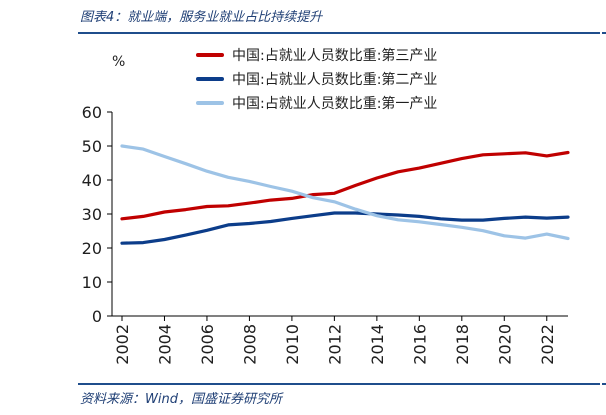 Image resolution: width=606 pixels, height=415 pixels. What do you see at coordinates (92, 248) in the screenshot?
I see `y-tick-label: 20` at bounding box center [92, 248].